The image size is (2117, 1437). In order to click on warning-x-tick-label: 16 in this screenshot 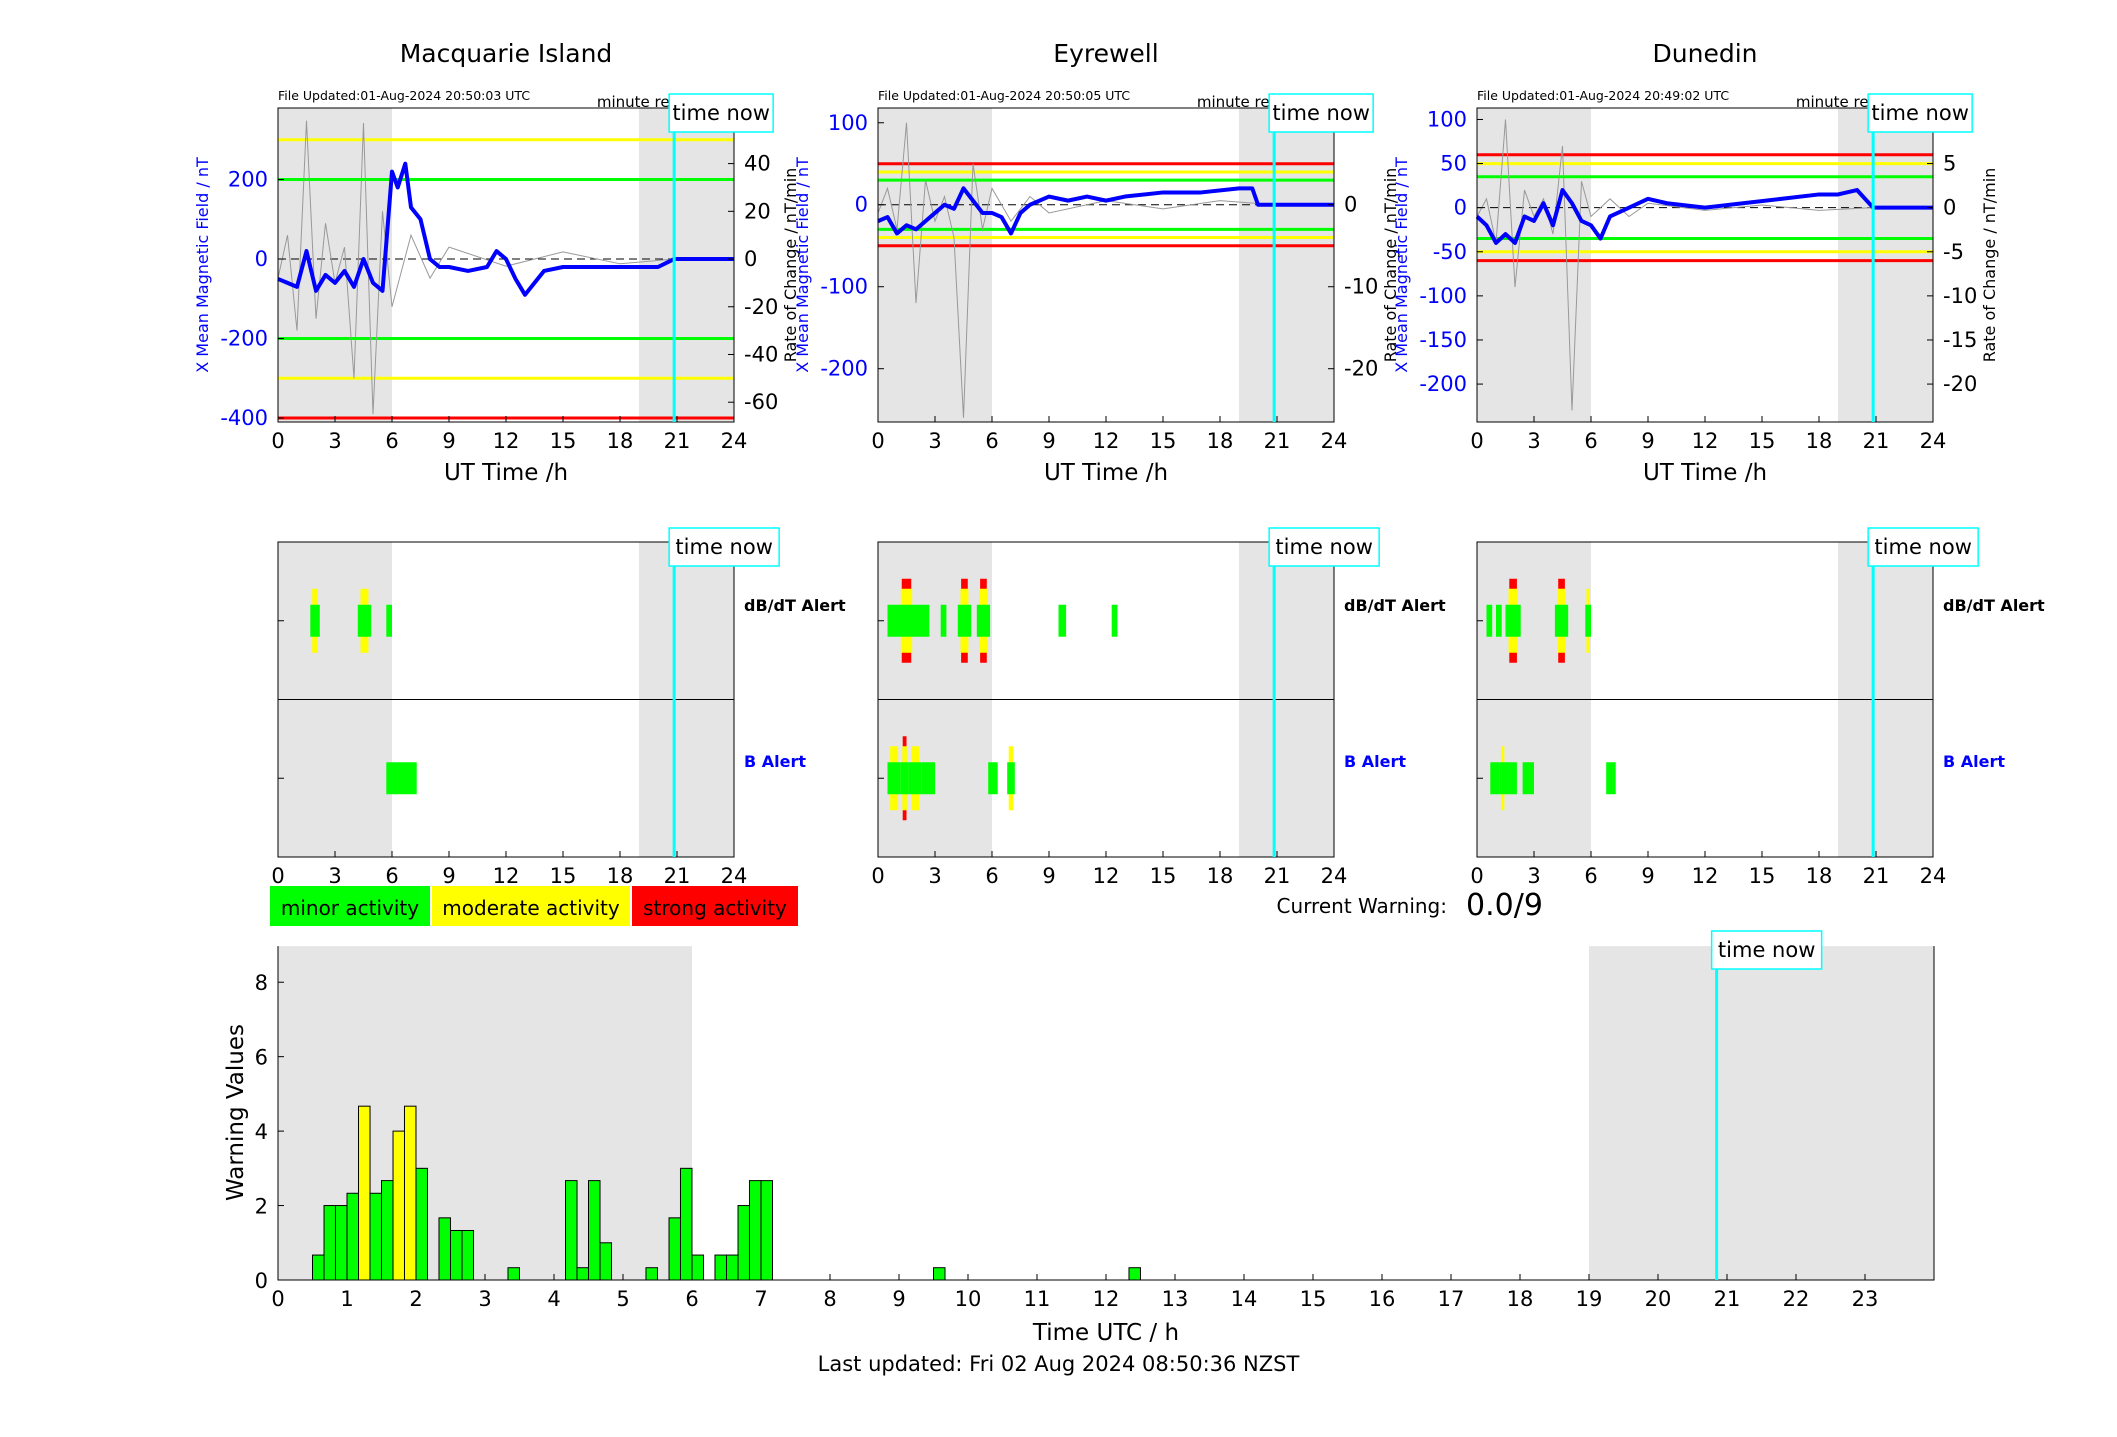, I will do `click(1382, 1299)`.